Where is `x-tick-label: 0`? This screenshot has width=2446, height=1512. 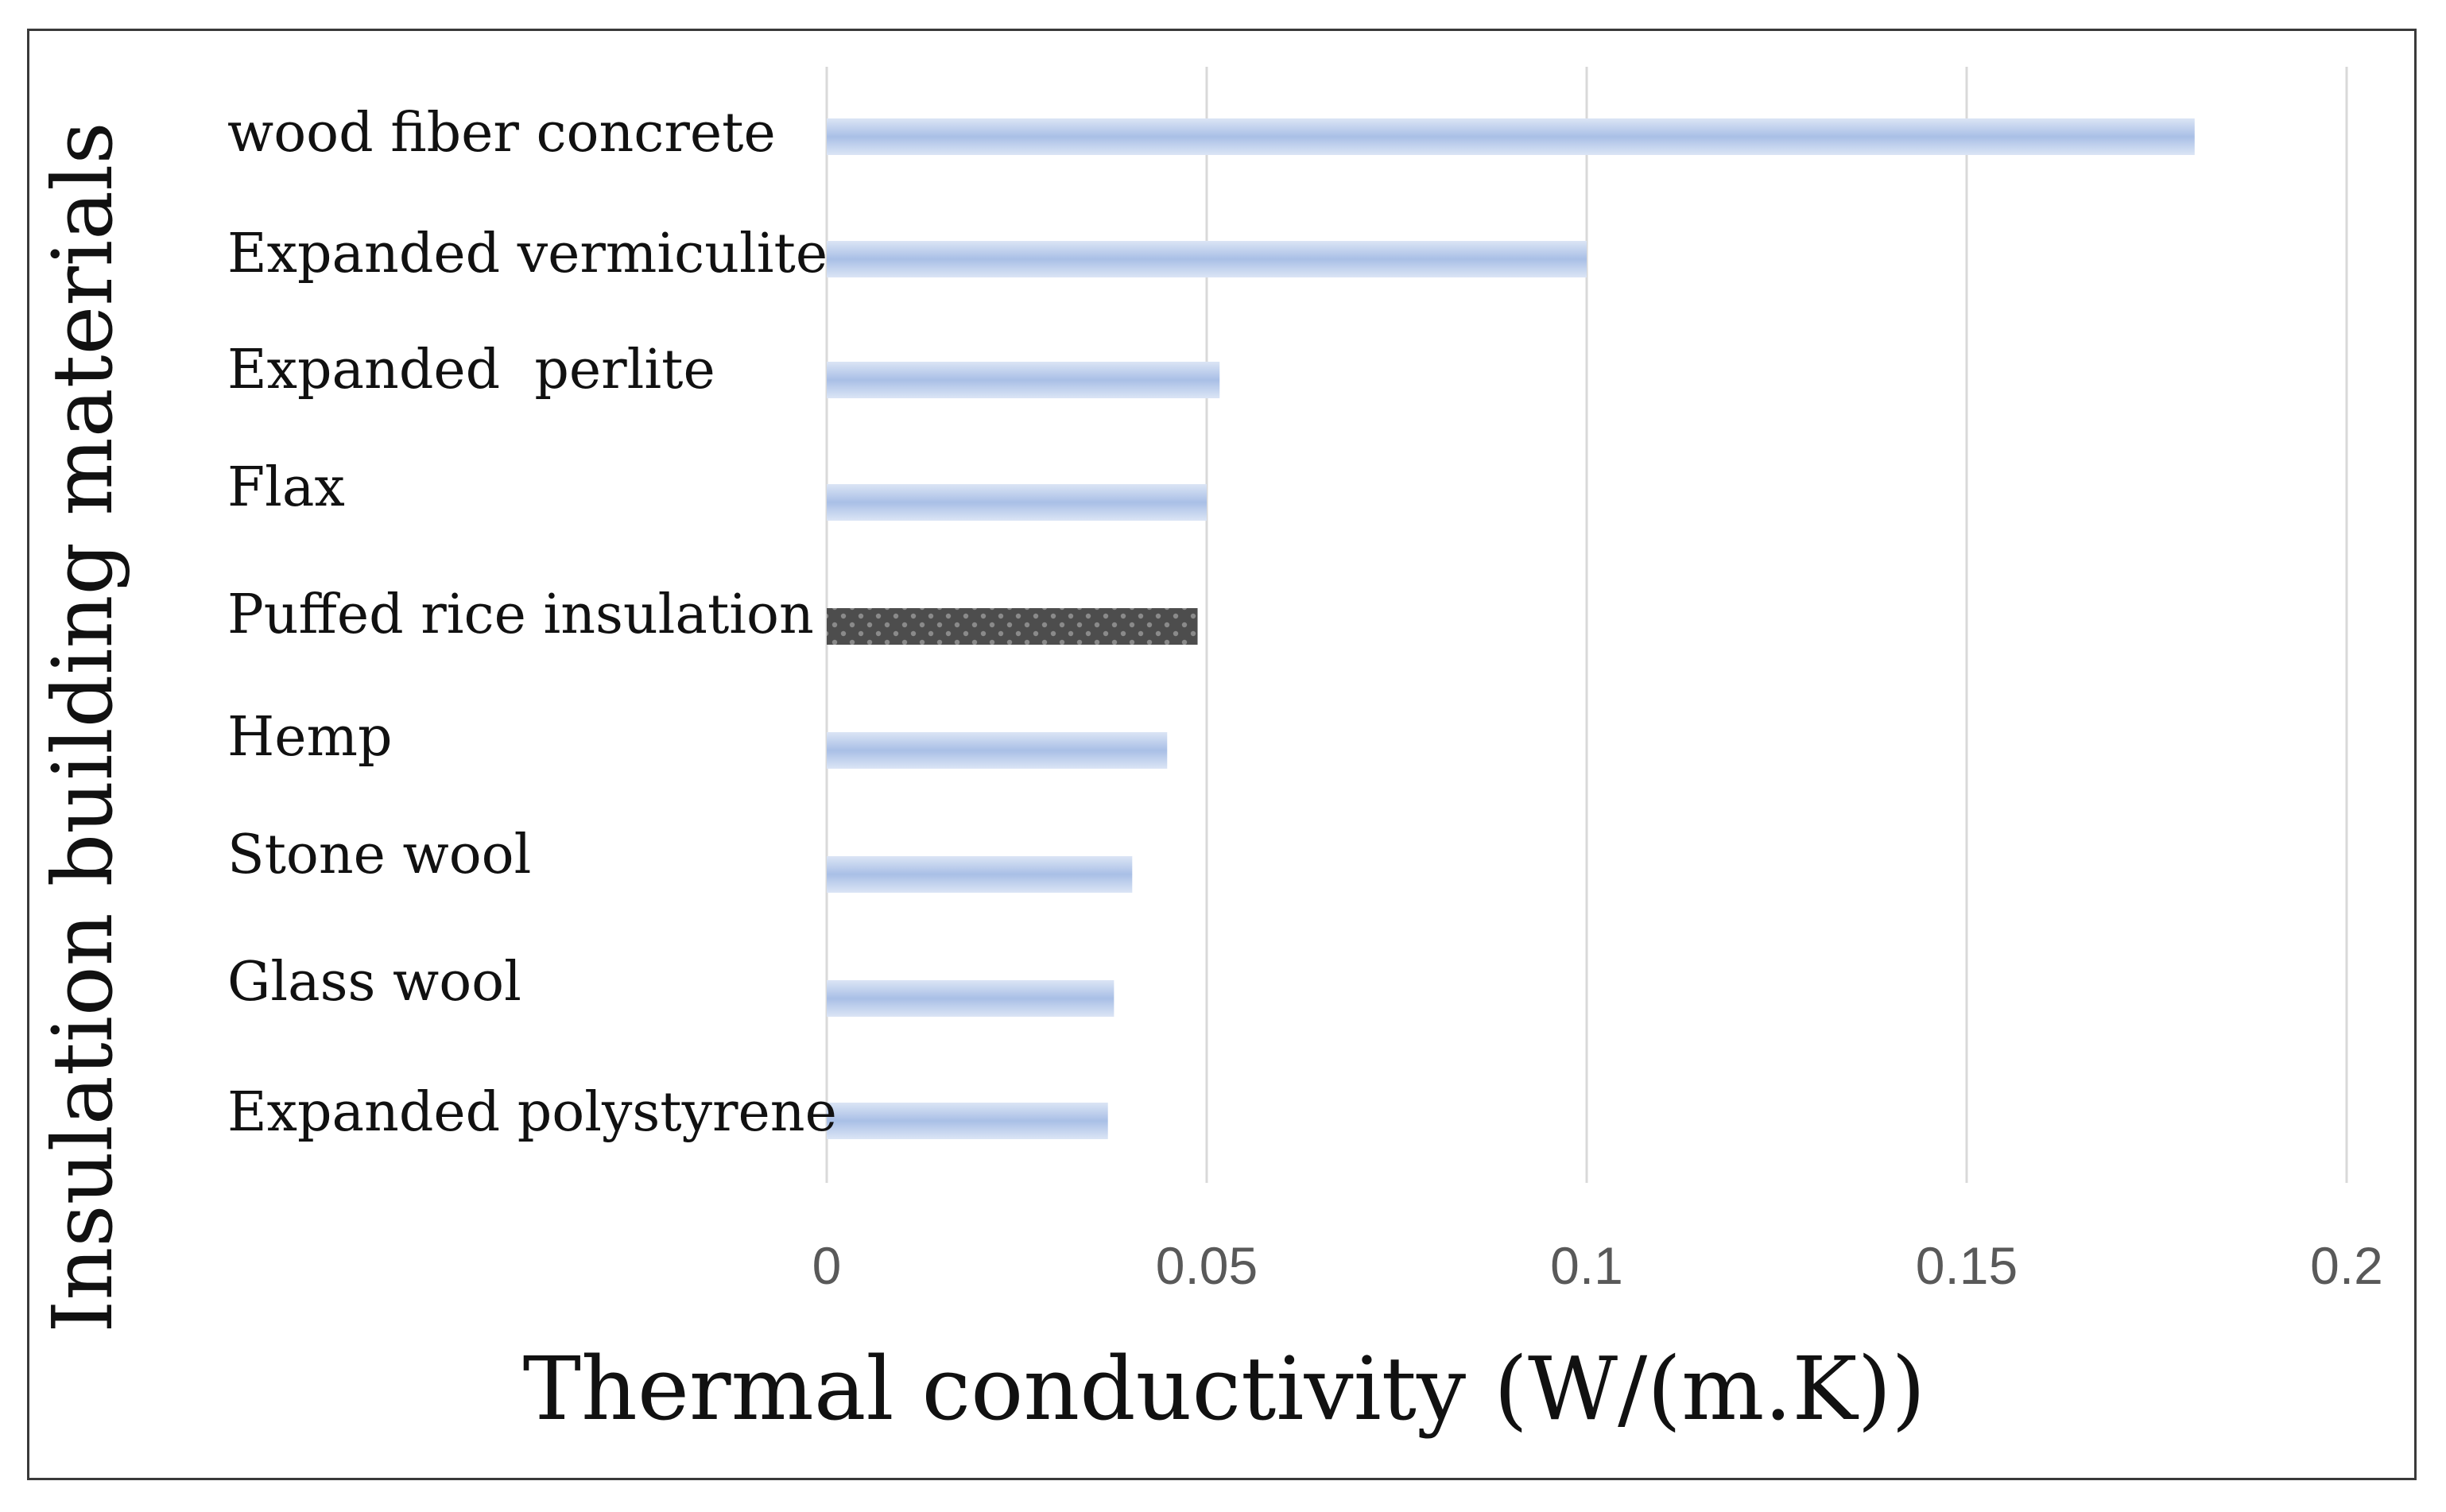
x-tick-label: 0 is located at coordinates (827, 1266).